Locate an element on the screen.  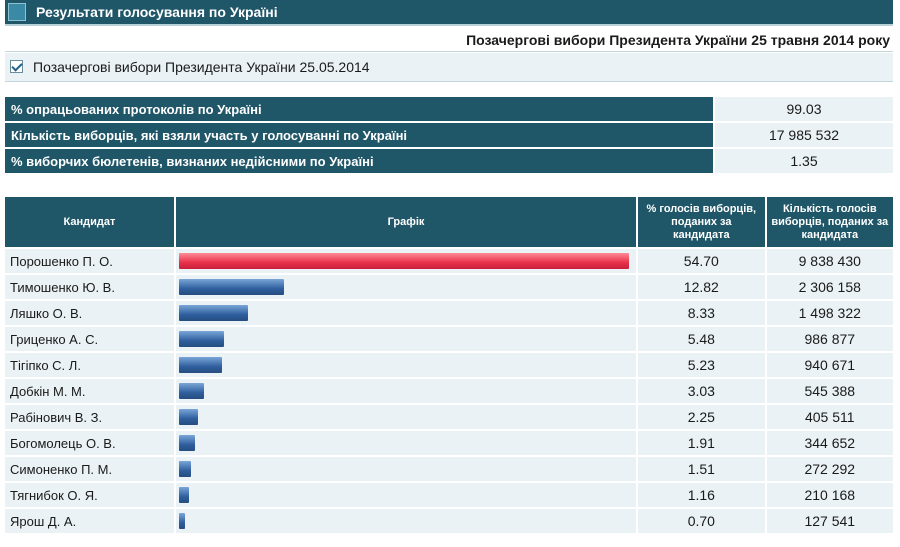
vote-count: 1 498 322 is located at coordinates (829, 313).